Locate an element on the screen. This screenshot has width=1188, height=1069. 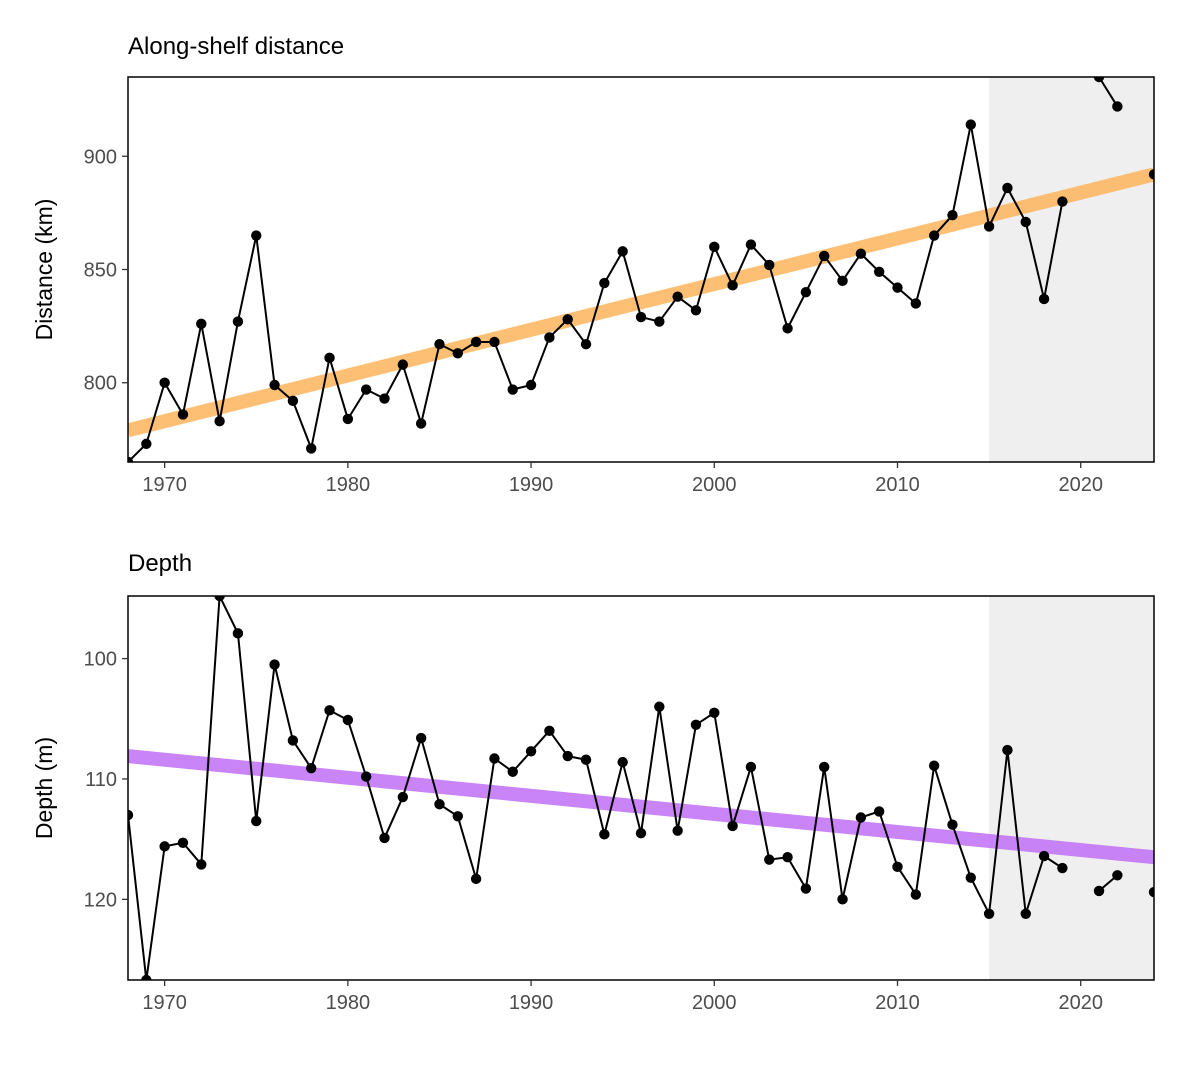
depth-x-tick-label: 2020 is located at coordinates (1080, 1003).